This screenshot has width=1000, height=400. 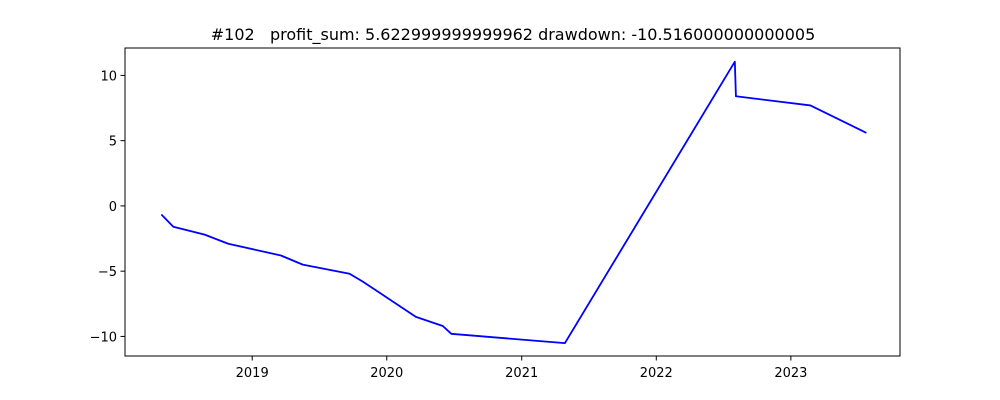 I want to click on y-tick-label: 5, so click(x=113, y=142).